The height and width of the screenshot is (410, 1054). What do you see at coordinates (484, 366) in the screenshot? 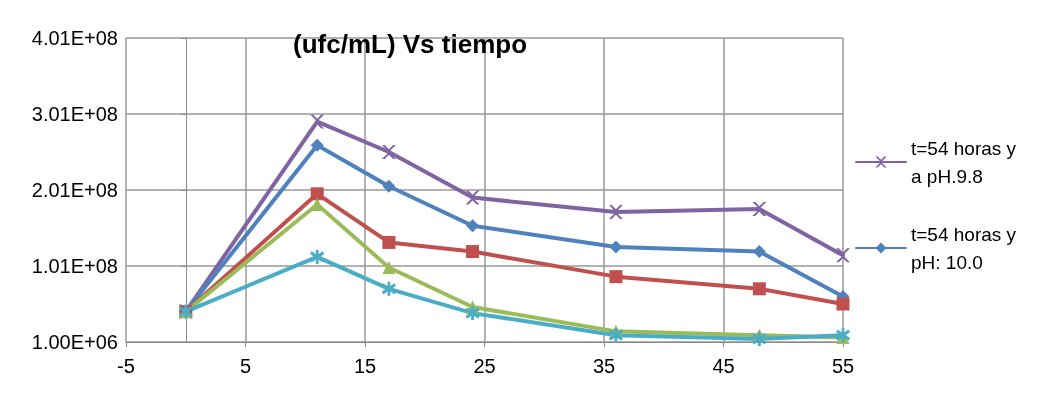
I see `x-tick-label: 25` at bounding box center [484, 366].